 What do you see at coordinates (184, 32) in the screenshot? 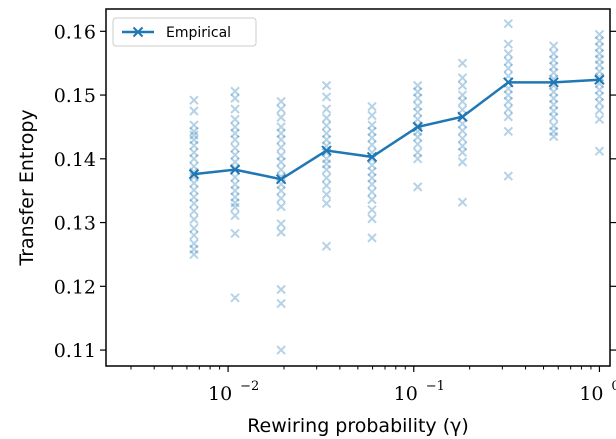
I see `legend-box` at bounding box center [184, 32].